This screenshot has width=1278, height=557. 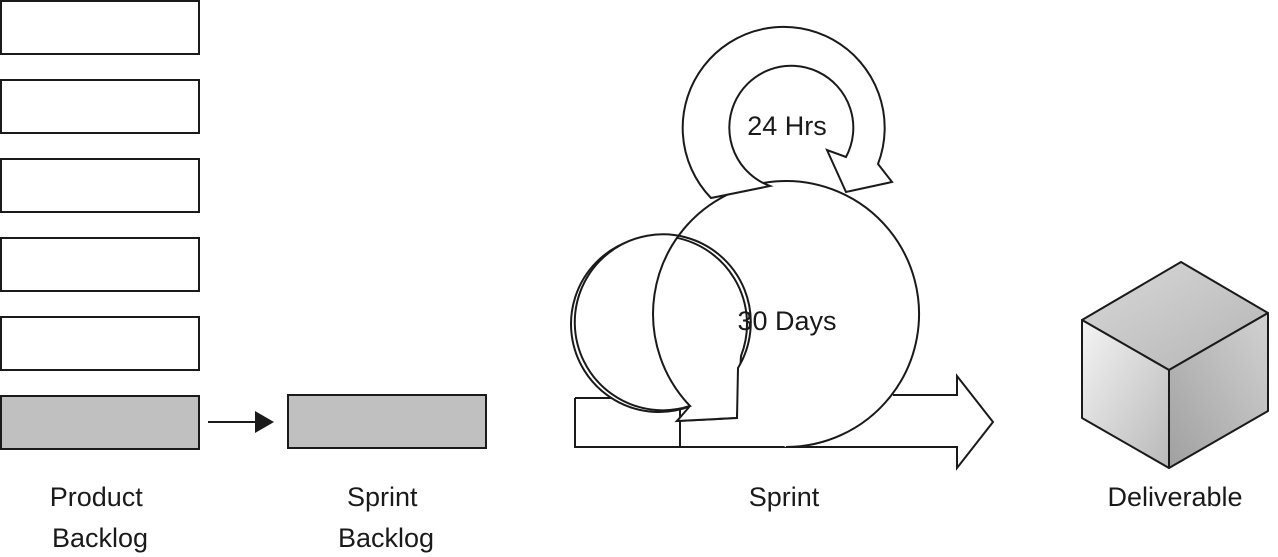 I want to click on backlog-transfer-arrow, so click(x=241, y=422).